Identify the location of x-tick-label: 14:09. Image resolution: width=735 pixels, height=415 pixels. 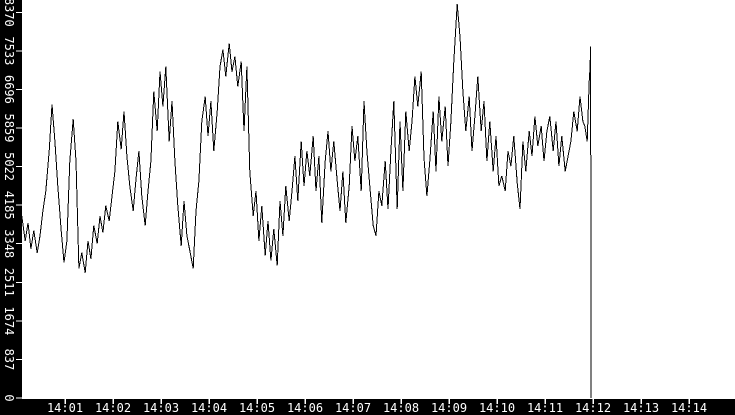
(449, 408).